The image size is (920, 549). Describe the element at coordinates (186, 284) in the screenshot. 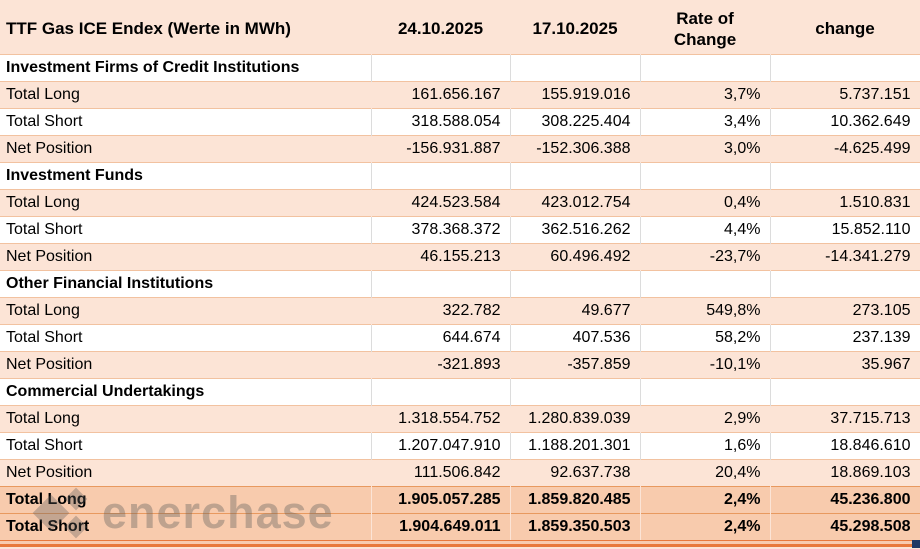

I see `row-label-cell: Other Financial Institutions` at that location.